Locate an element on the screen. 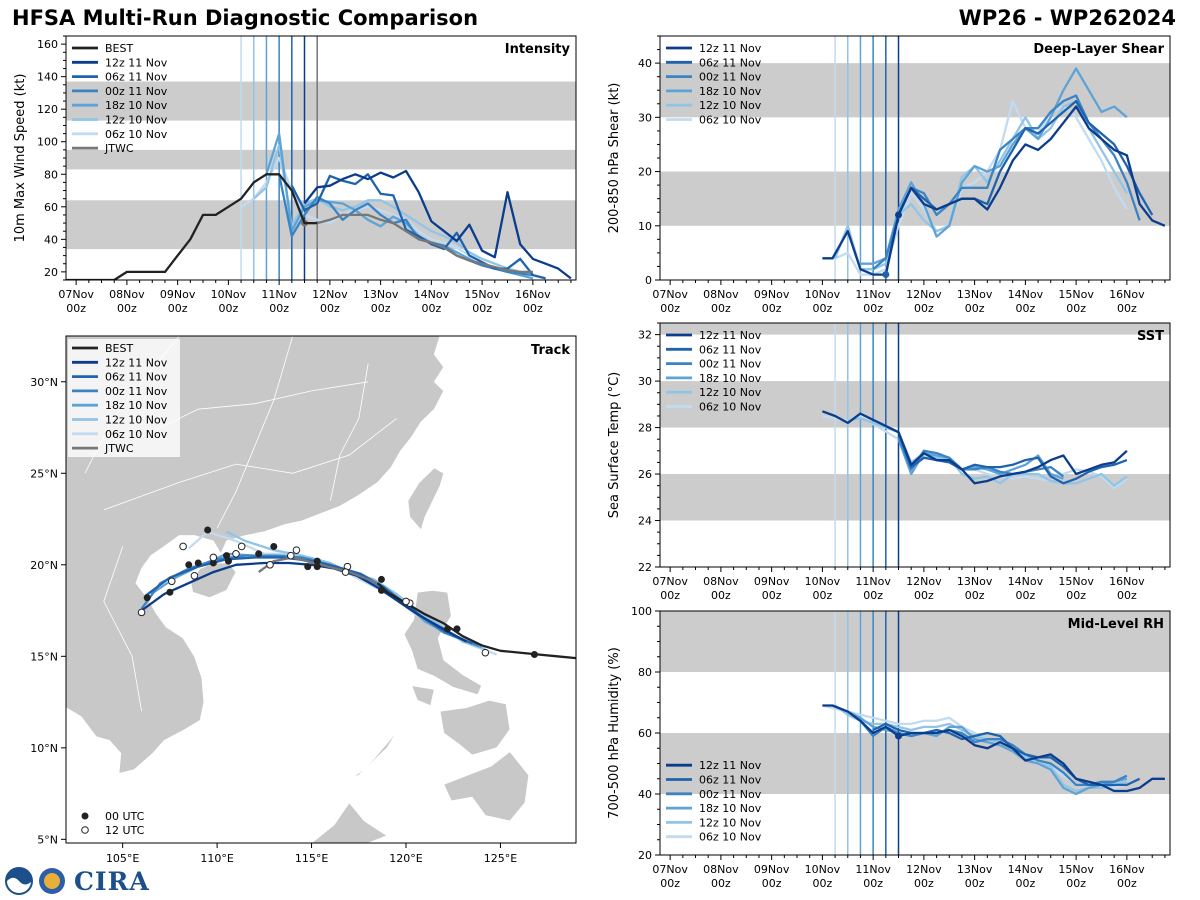  y-tick-label: 20°N is located at coordinates (44, 565).